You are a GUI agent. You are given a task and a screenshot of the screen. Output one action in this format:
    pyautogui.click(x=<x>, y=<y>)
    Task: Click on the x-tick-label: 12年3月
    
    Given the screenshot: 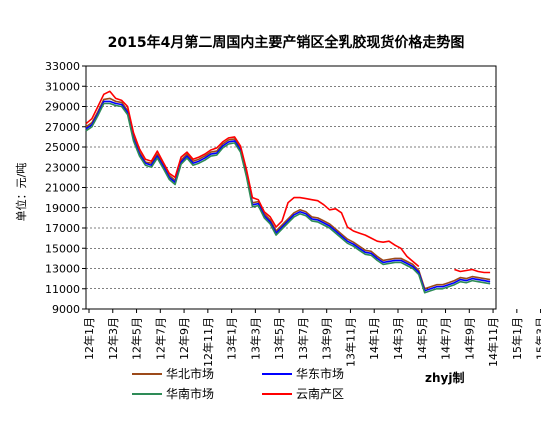 What is the action you would take?
    pyautogui.click(x=113, y=338)
    